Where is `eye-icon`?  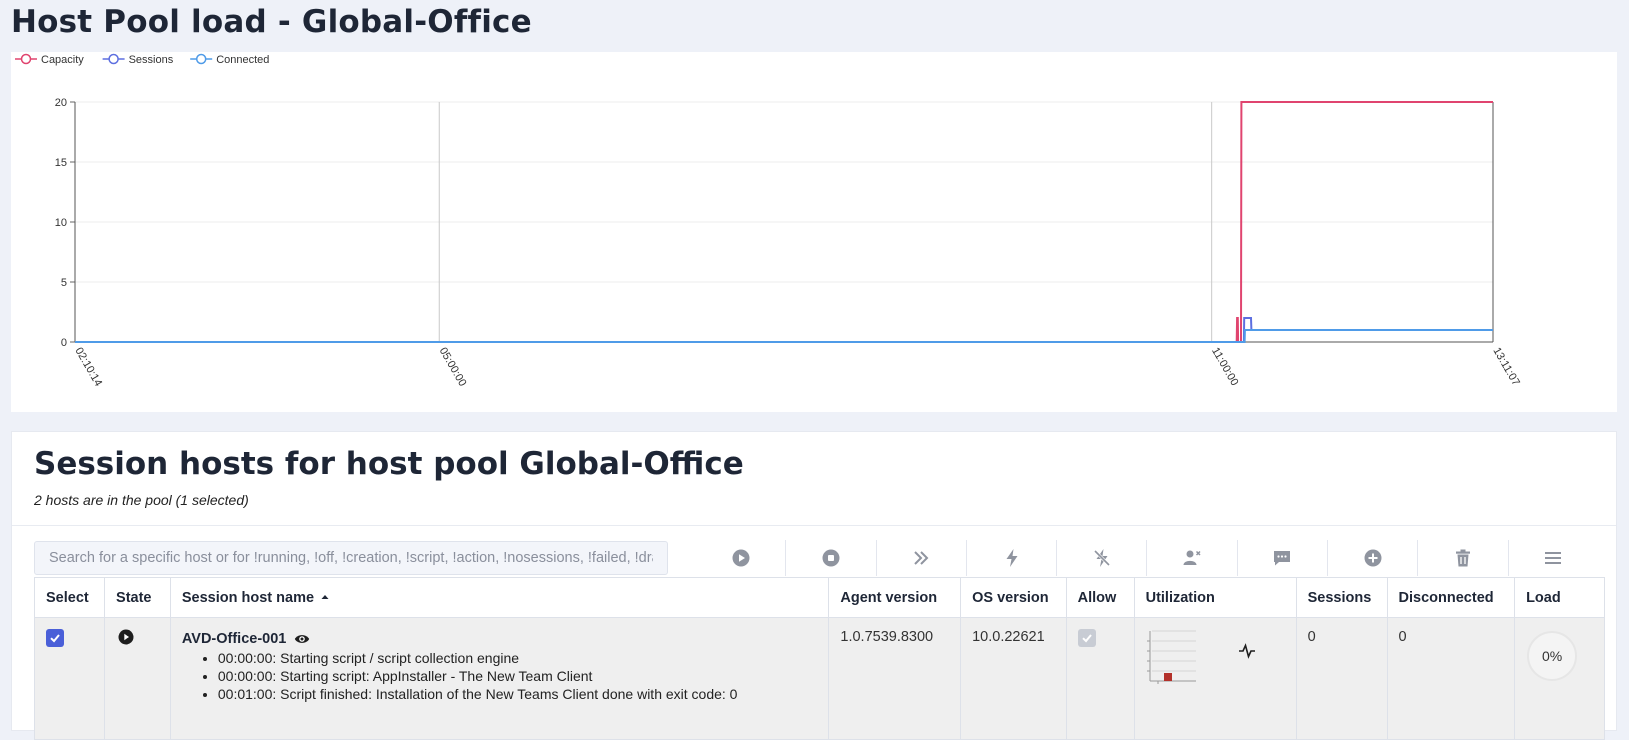
eye-icon is located at coordinates (302, 639).